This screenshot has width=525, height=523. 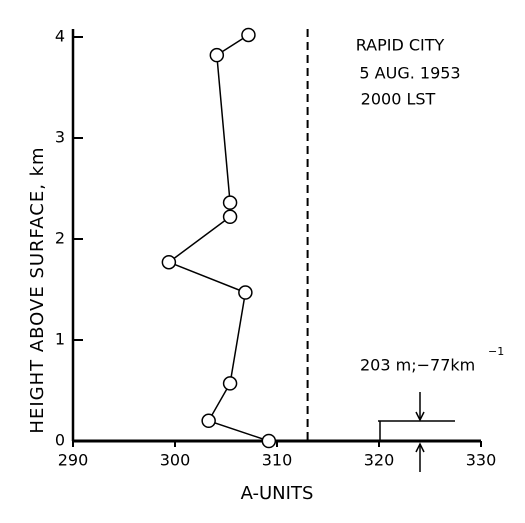 What do you see at coordinates (277, 493) in the screenshot?
I see `x-axis-label: A-UNITS` at bounding box center [277, 493].